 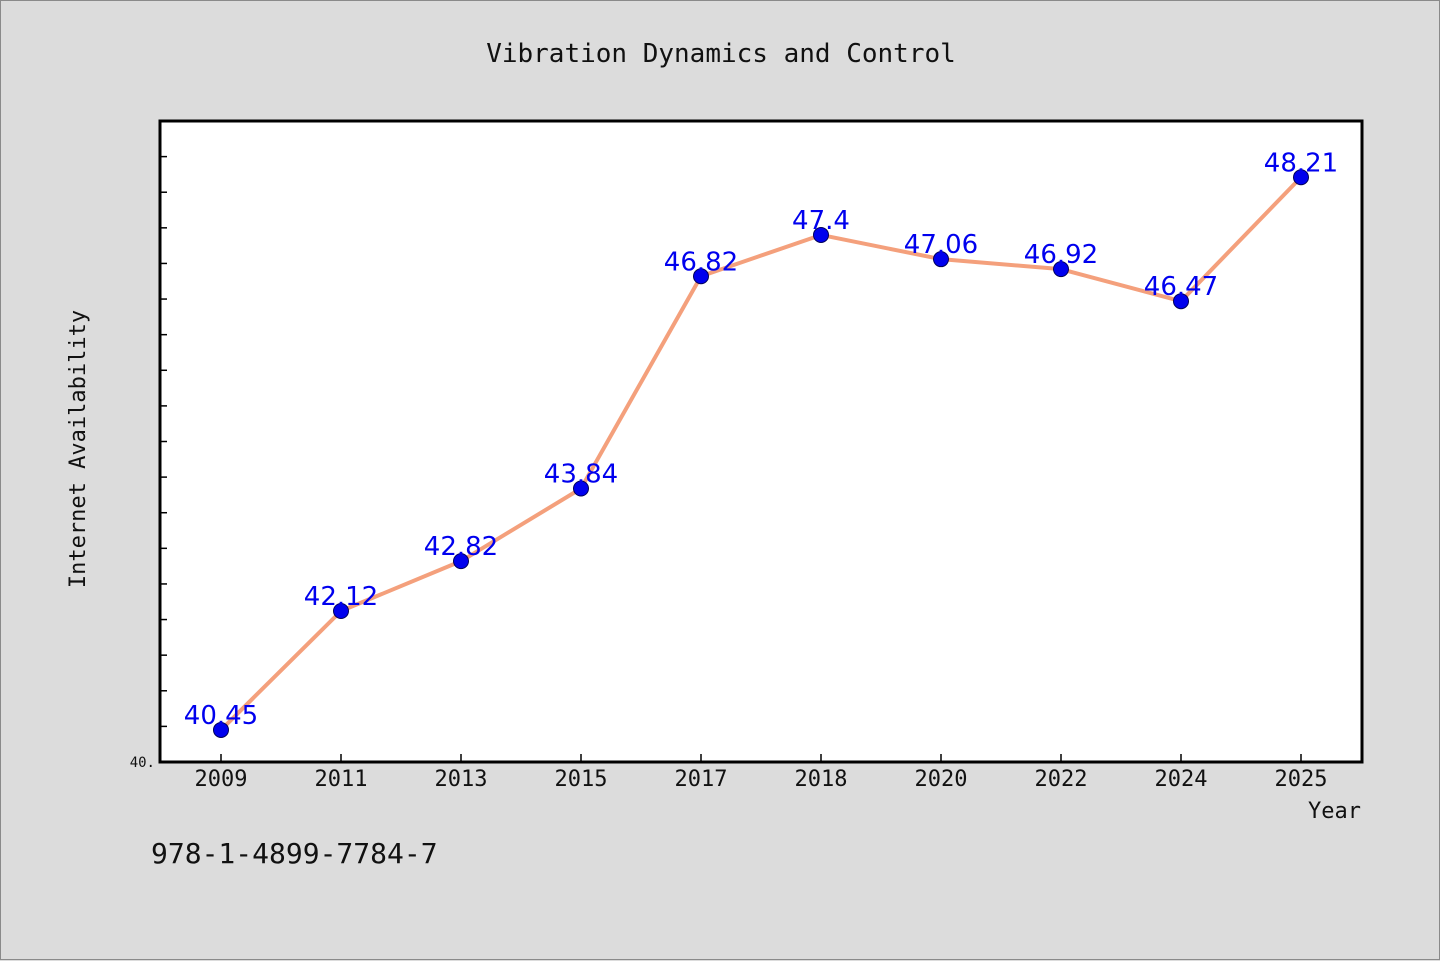 I want to click on data-label: 48.21, so click(x=1301, y=163).